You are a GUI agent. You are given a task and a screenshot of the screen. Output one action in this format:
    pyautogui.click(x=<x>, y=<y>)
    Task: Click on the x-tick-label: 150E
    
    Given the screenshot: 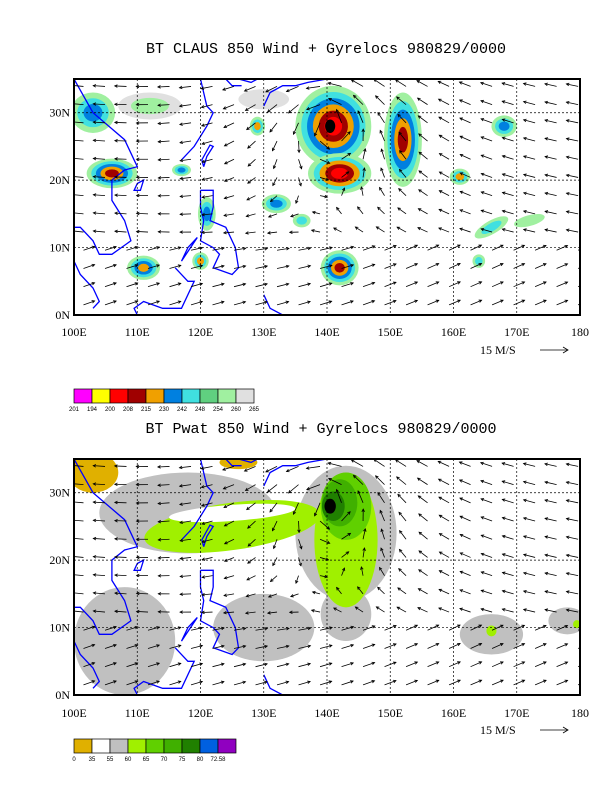 What is the action you would take?
    pyautogui.click(x=390, y=332)
    